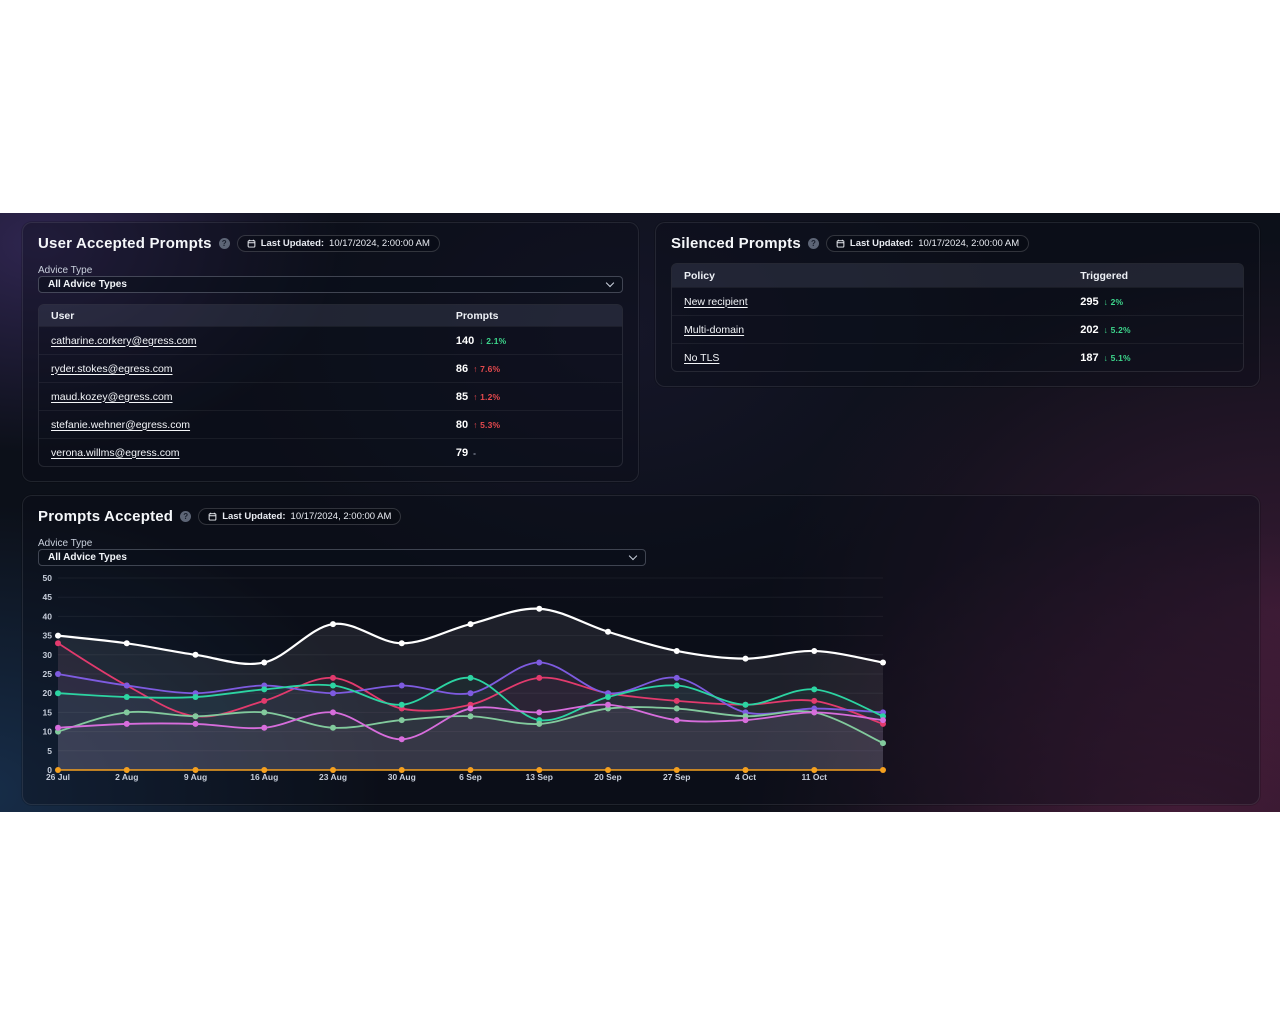 The image size is (1280, 1024). What do you see at coordinates (48, 712) in the screenshot?
I see `y-tick-label: 15` at bounding box center [48, 712].